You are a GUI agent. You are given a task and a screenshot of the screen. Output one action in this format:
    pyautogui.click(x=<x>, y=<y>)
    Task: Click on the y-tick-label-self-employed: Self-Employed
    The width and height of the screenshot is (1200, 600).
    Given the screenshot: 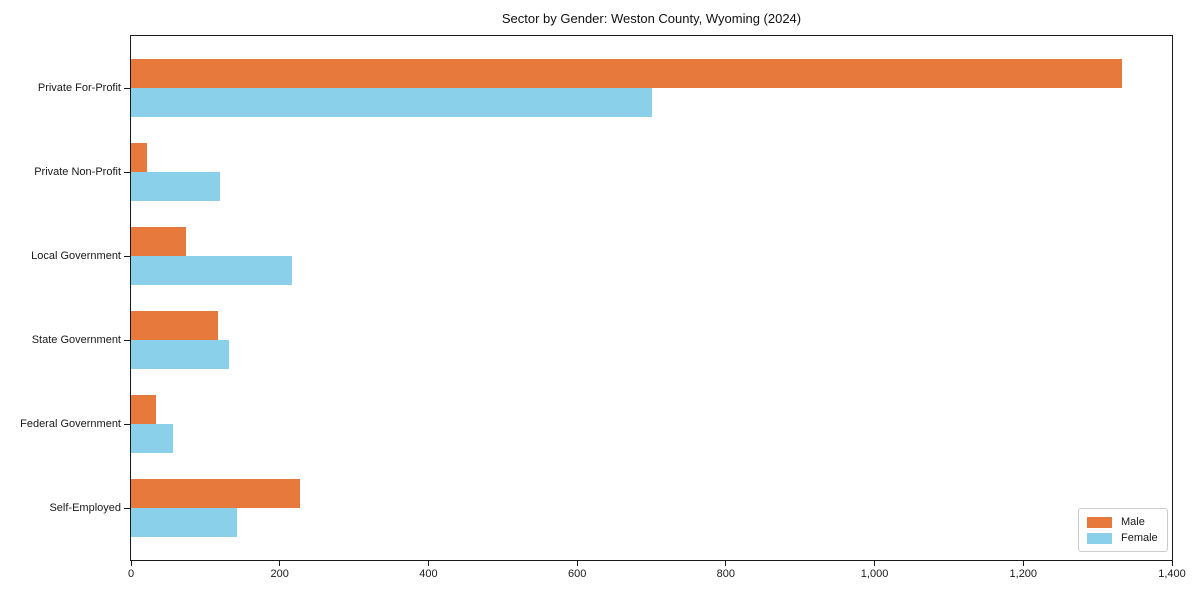 What is the action you would take?
    pyautogui.click(x=85, y=508)
    